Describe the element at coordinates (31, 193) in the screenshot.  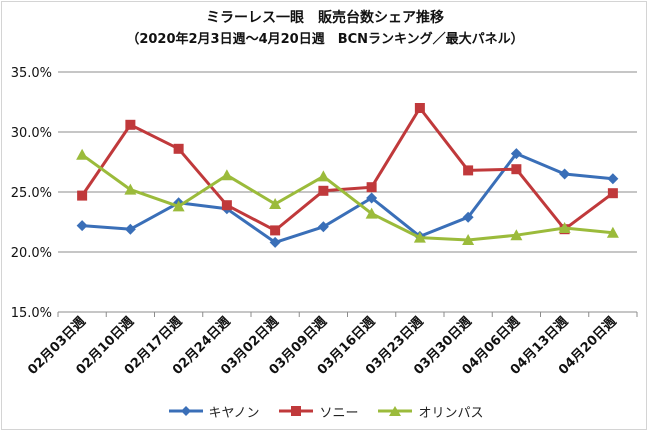
I see `y-tick-label: 25.0%` at that location.